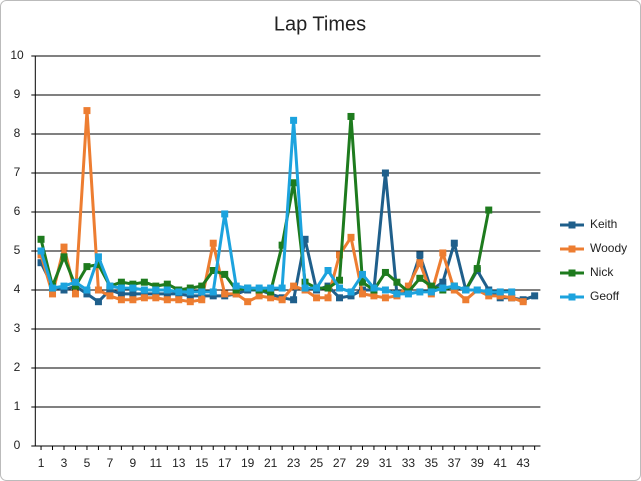 The image size is (641, 481). What do you see at coordinates (386, 463) in the screenshot?
I see `x-tick-label: 31` at bounding box center [386, 463].